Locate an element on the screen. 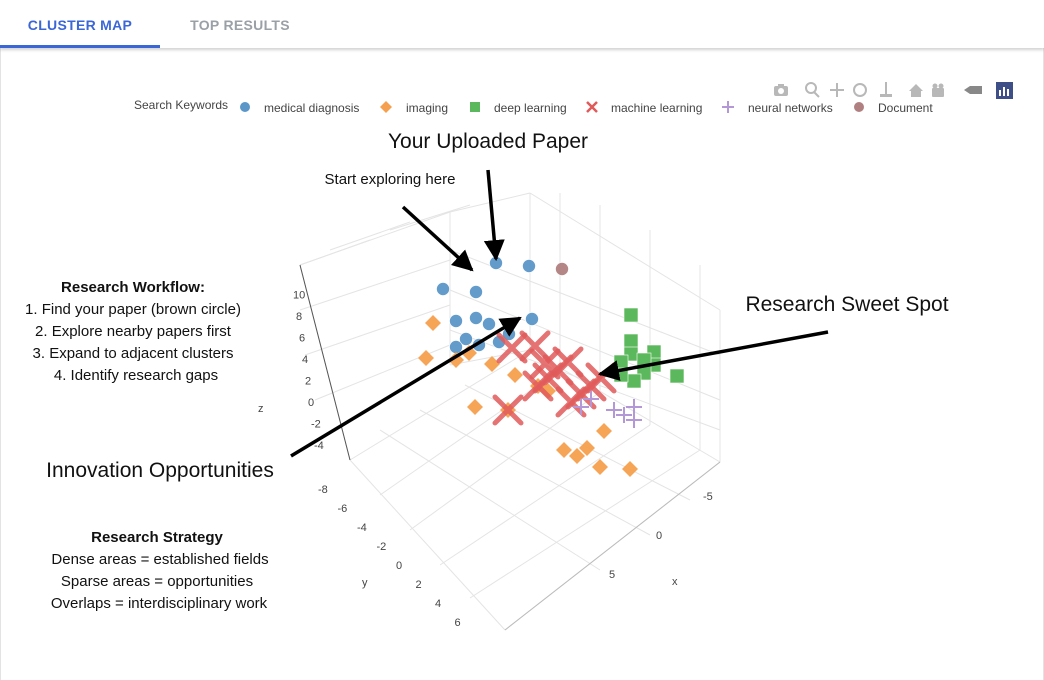 The image size is (1044, 680). y-tick-label: -4 is located at coordinates (362, 528).